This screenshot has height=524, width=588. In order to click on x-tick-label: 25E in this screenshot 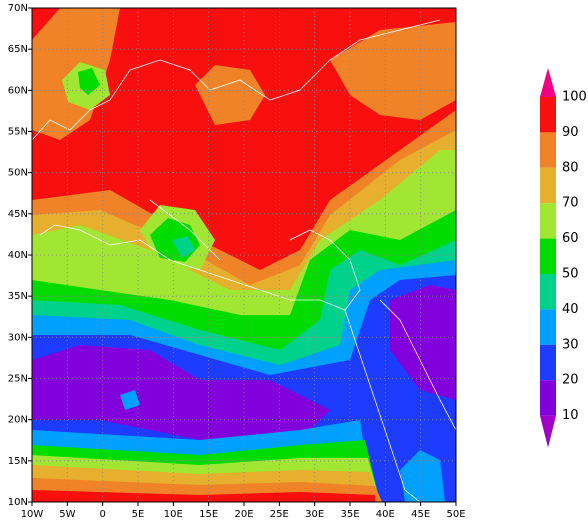, I will do `click(279, 514)`.